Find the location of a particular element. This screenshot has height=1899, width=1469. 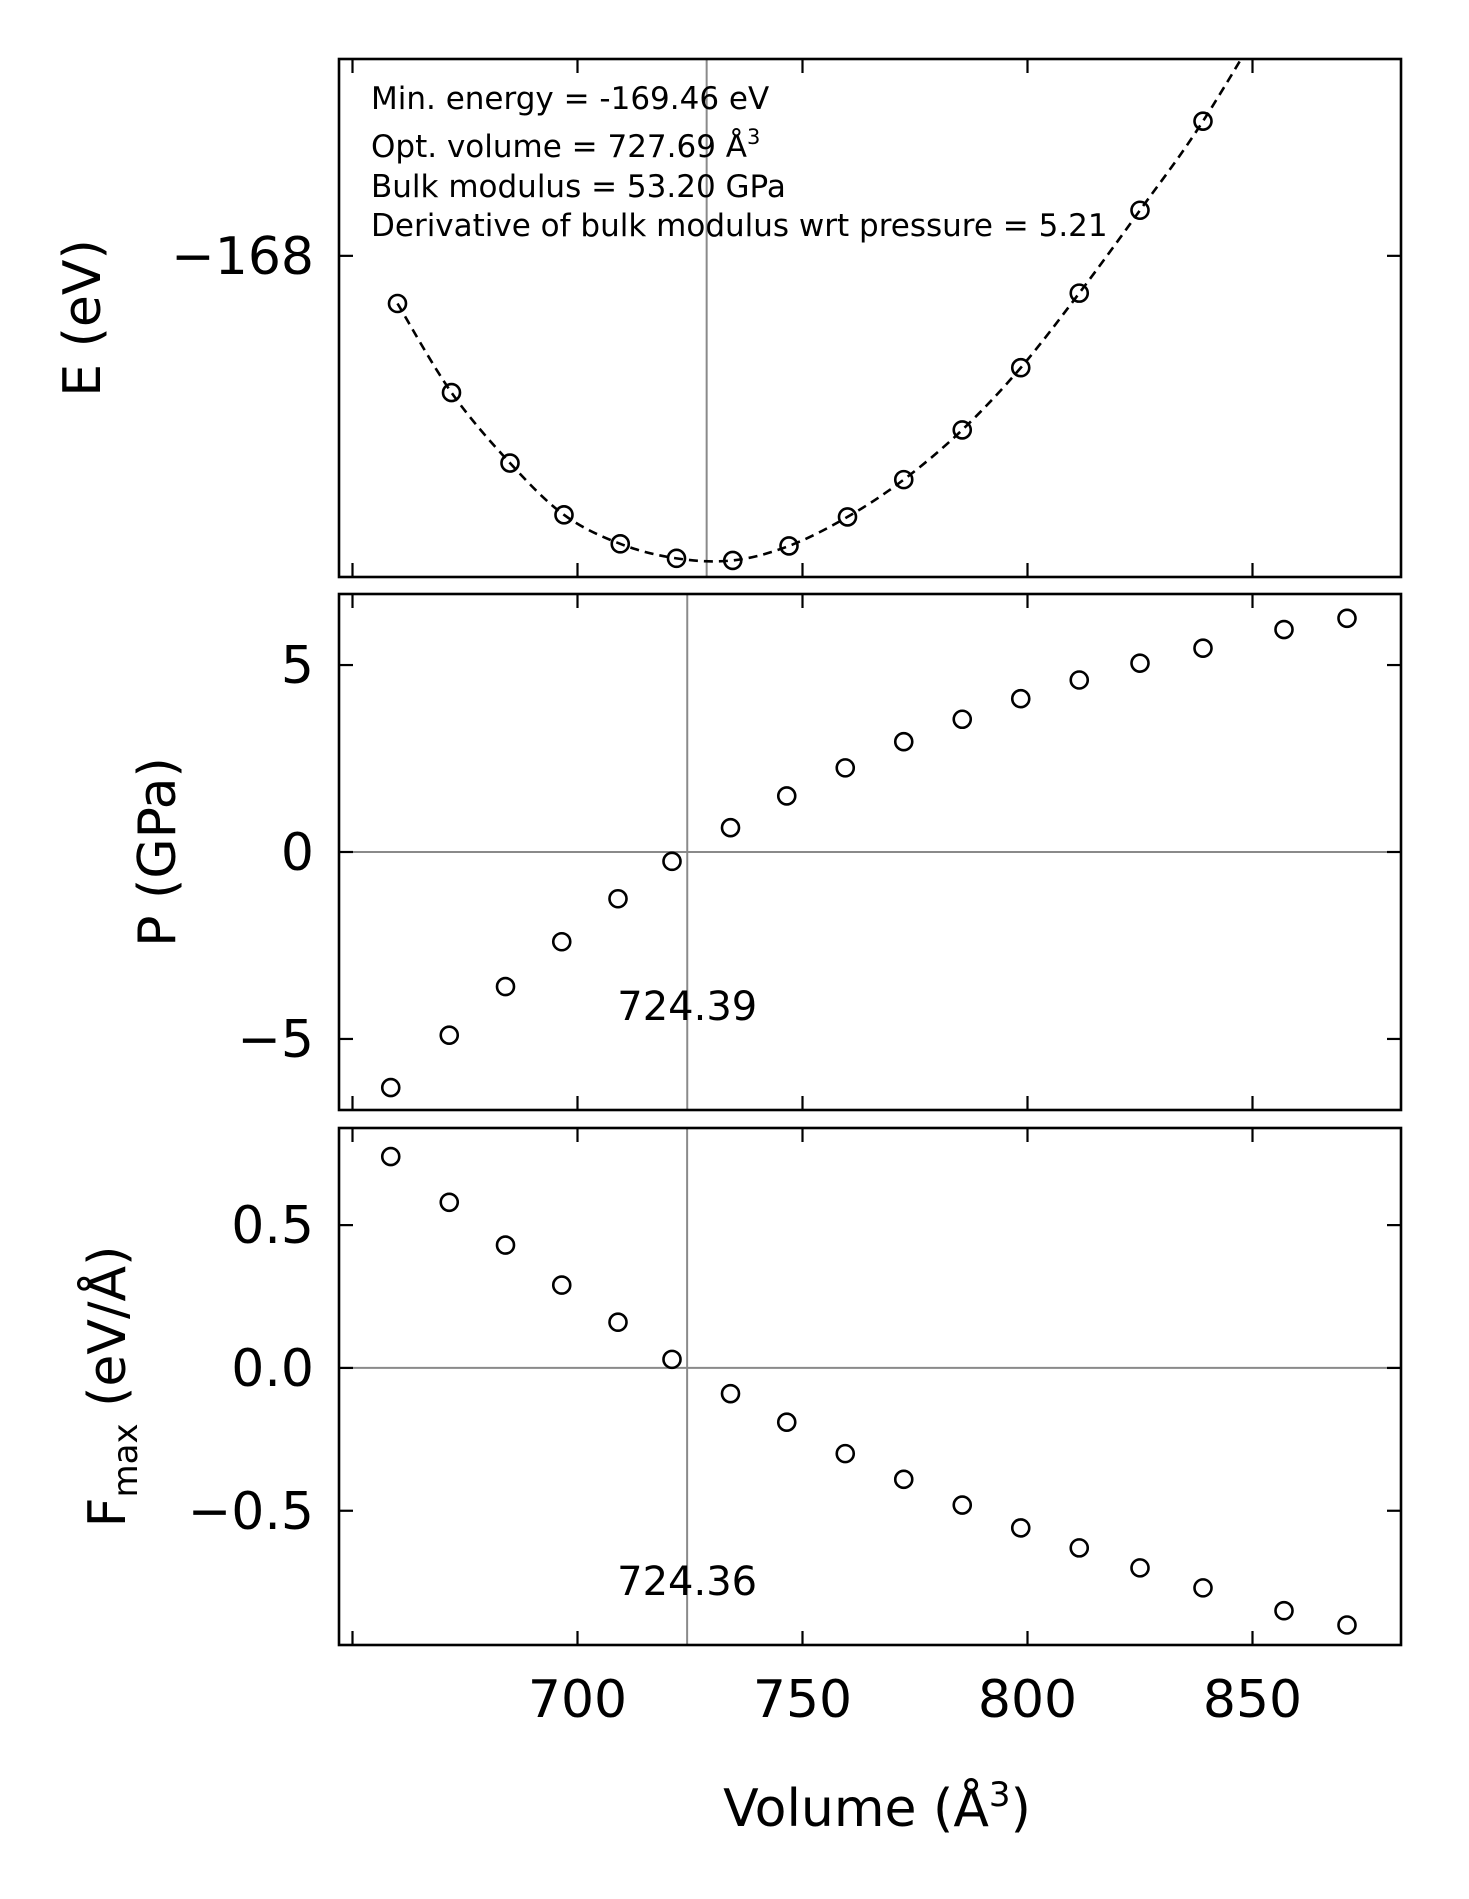

y-tick-label: 0 is located at coordinates (297, 853).